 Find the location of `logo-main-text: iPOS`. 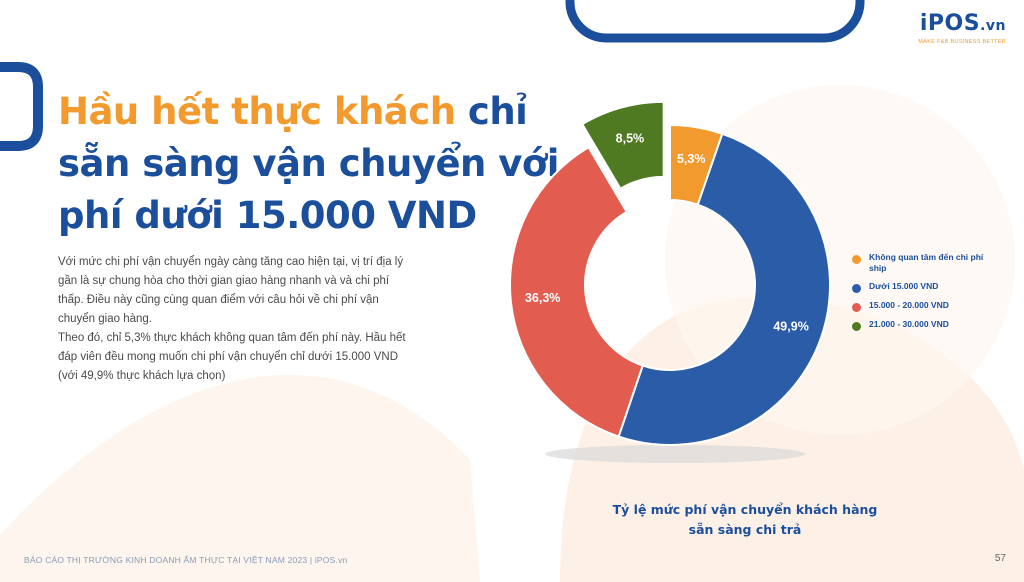

logo-main-text: iPOS is located at coordinates (950, 23).